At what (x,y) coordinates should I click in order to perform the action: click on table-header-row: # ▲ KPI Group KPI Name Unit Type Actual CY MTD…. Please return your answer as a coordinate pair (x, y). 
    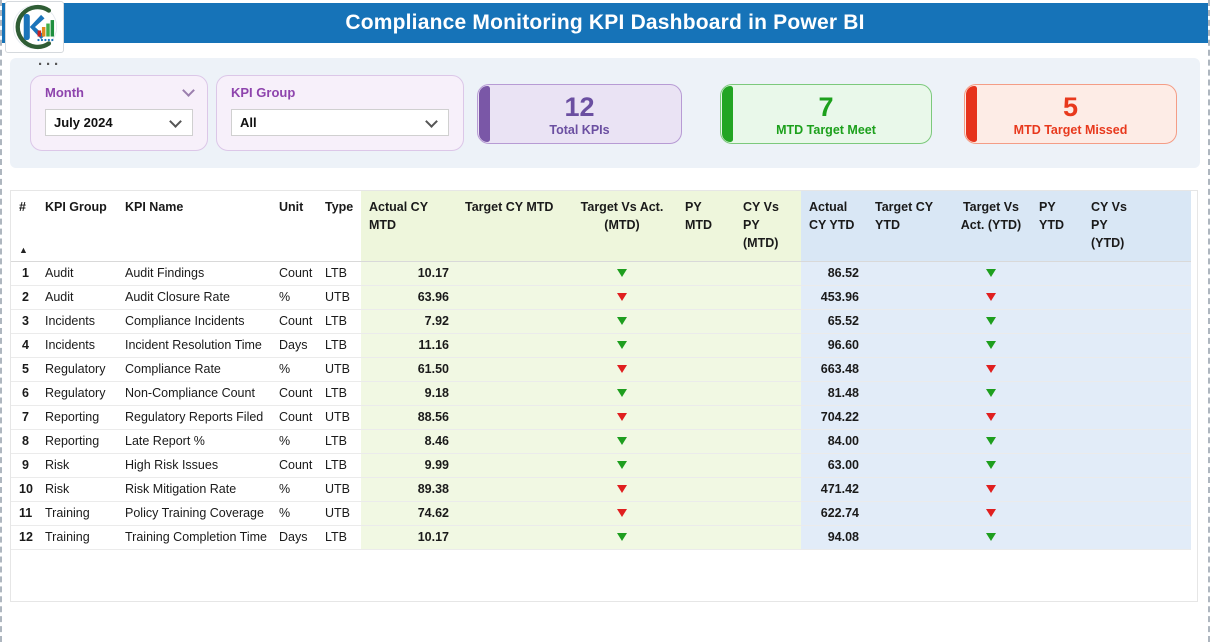
    Looking at the image, I should click on (601, 226).